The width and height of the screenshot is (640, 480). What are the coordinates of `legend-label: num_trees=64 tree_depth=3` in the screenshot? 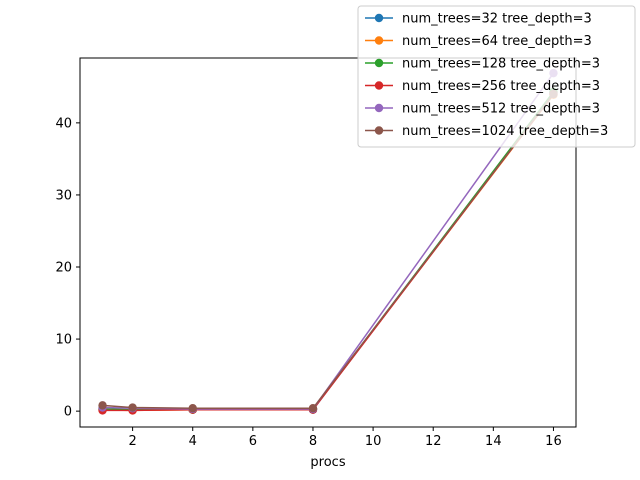 It's located at (497, 41).